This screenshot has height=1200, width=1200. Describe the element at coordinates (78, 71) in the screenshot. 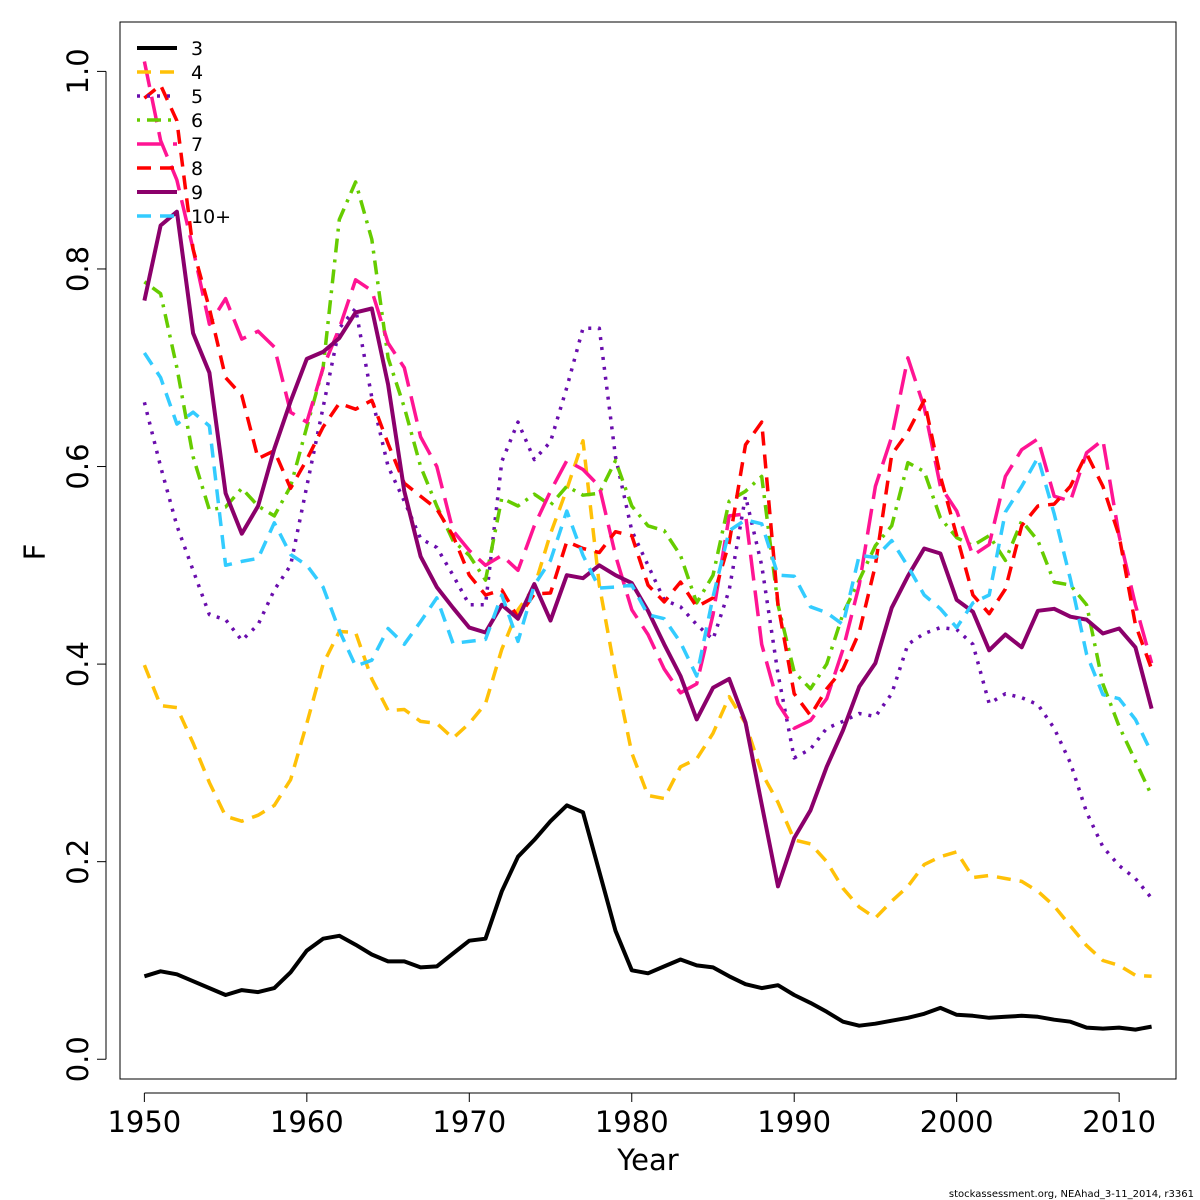

I see `y-tick-label: 1.0` at that location.